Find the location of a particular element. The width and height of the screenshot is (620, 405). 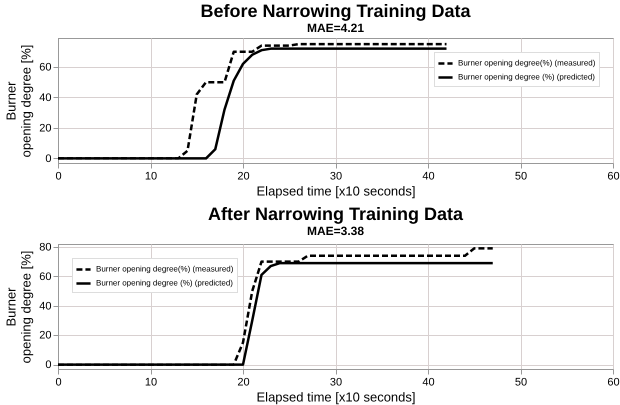

chart-subtitle: MAE=4.21 is located at coordinates (335, 28).